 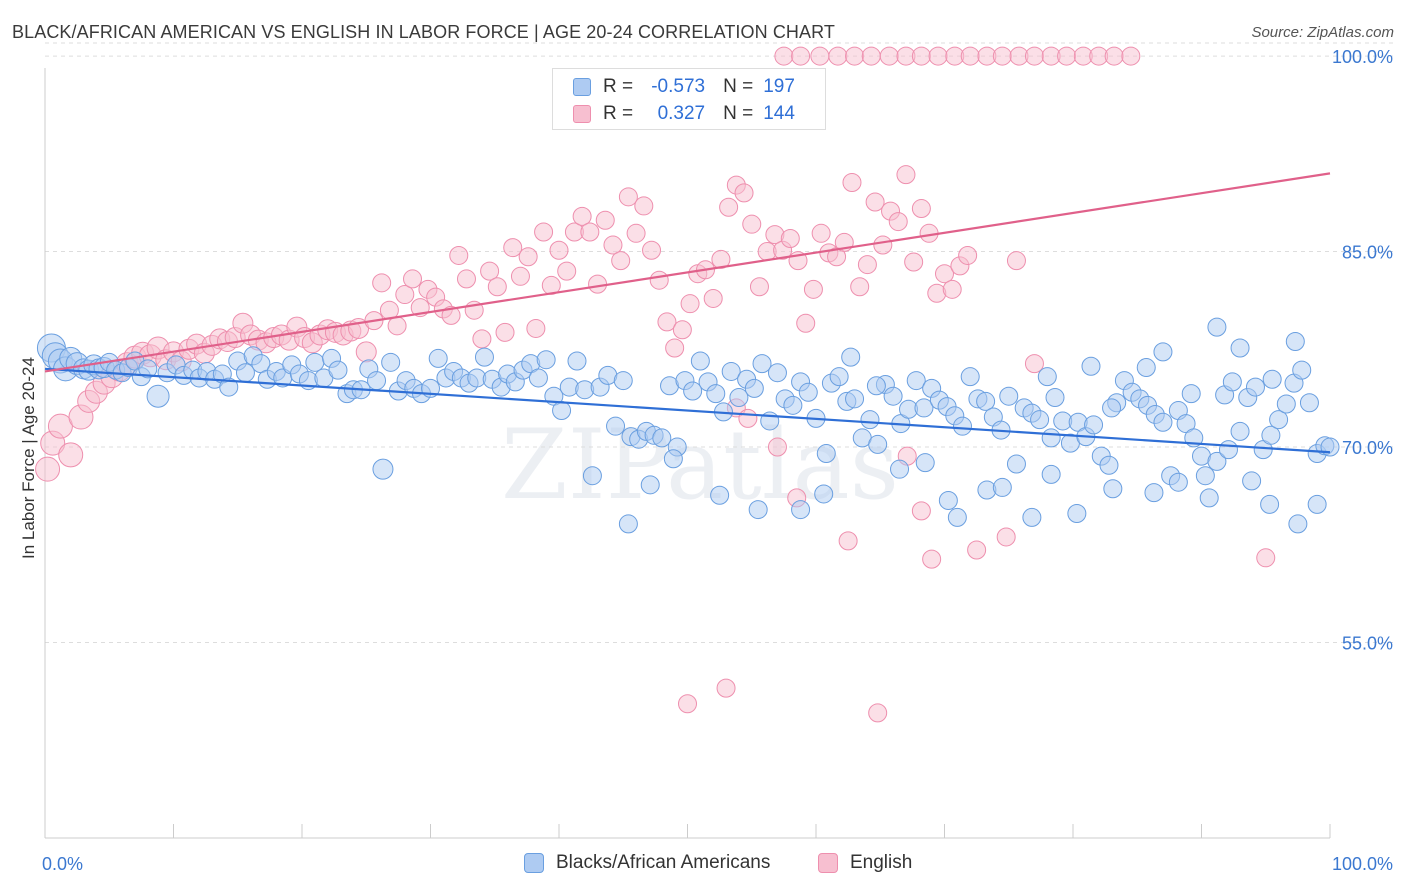 What do you see at coordinates (582, 114) in the screenshot?
I see `pink-swatch` at bounding box center [582, 114].